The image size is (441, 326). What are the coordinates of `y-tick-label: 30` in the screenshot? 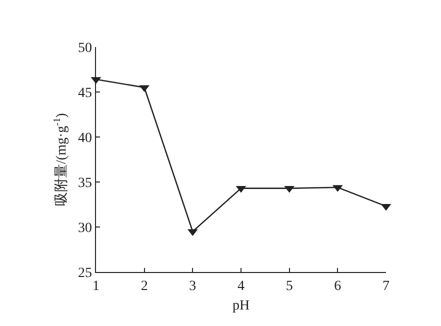 It's located at (85, 228).